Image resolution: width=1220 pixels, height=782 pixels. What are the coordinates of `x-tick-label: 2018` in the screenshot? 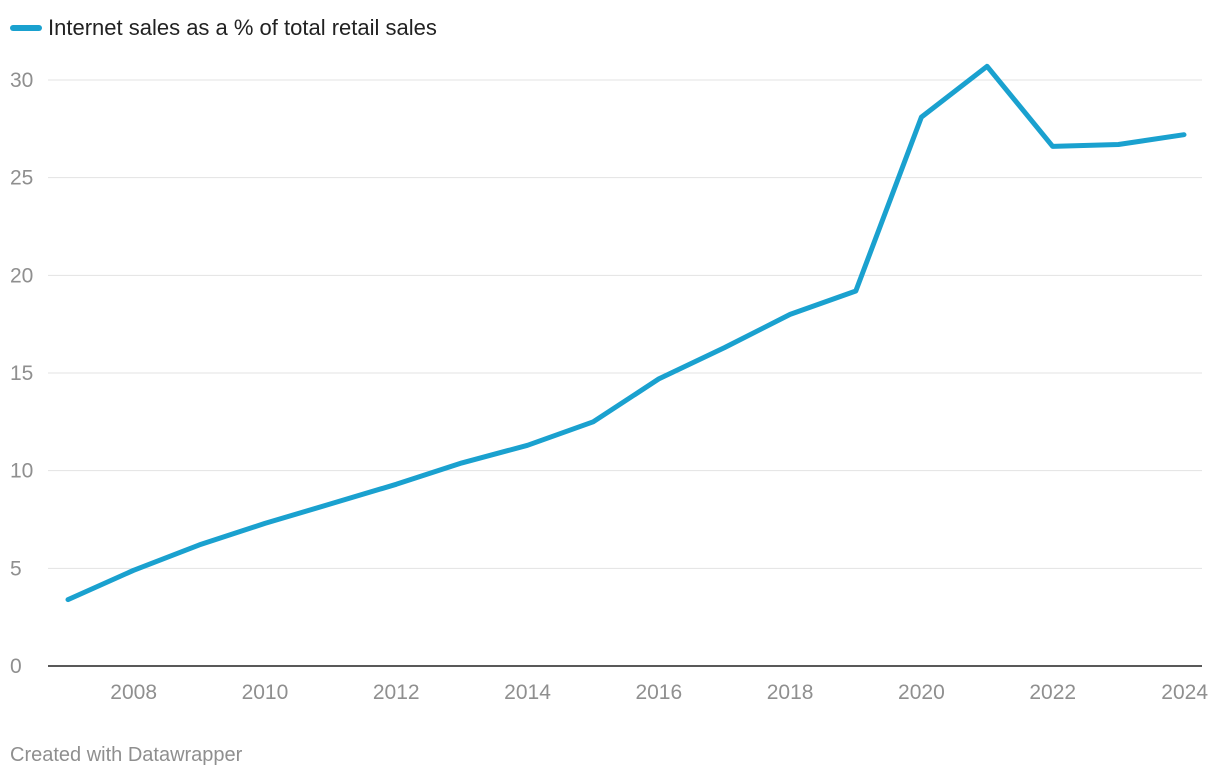 It's located at (790, 692).